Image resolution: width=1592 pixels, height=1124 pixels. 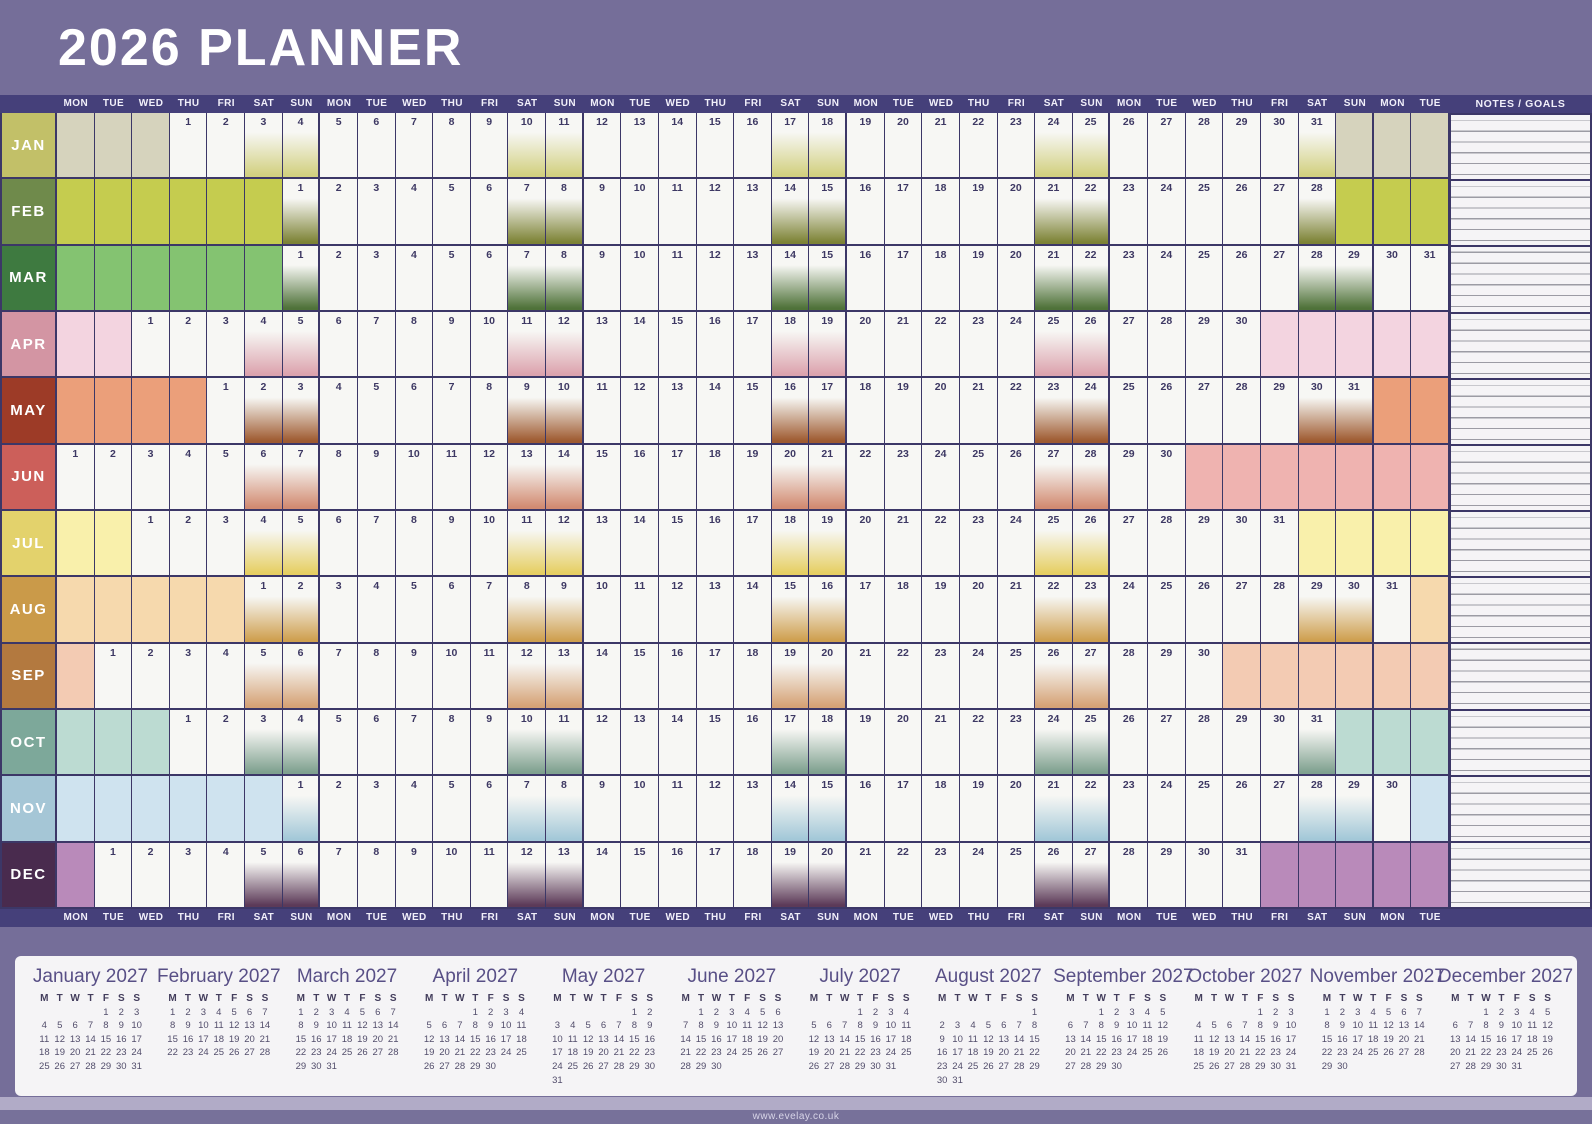 I want to click on day-cell: 14, so click(x=640, y=544).